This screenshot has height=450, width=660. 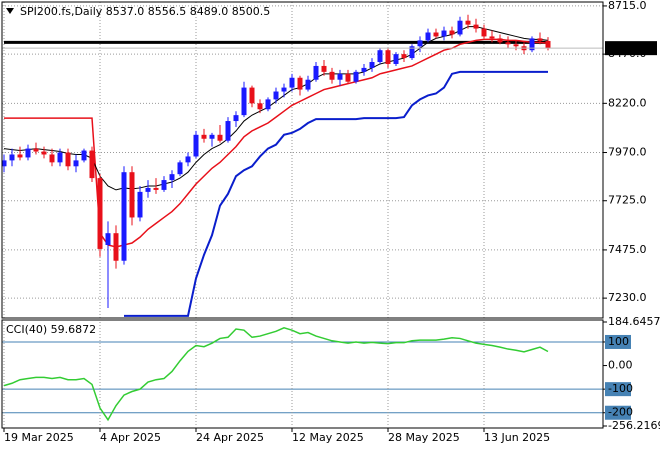 What do you see at coordinates (627, 152) in the screenshot?
I see `y-tick-label: 7970.0` at bounding box center [627, 152].